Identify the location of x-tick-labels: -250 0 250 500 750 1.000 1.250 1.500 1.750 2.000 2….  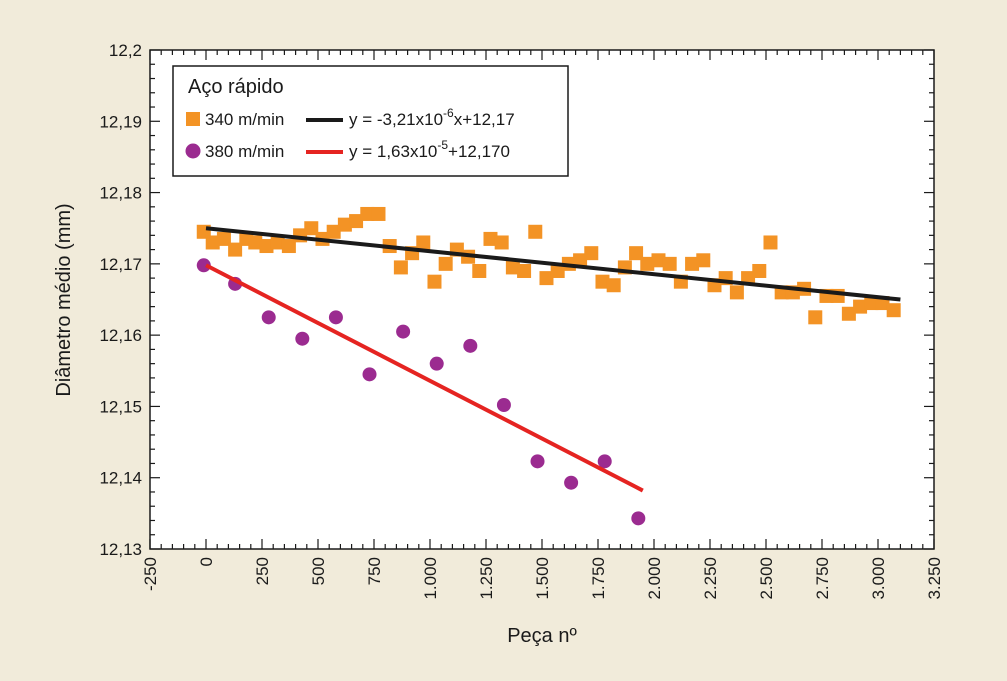
(542, 578).